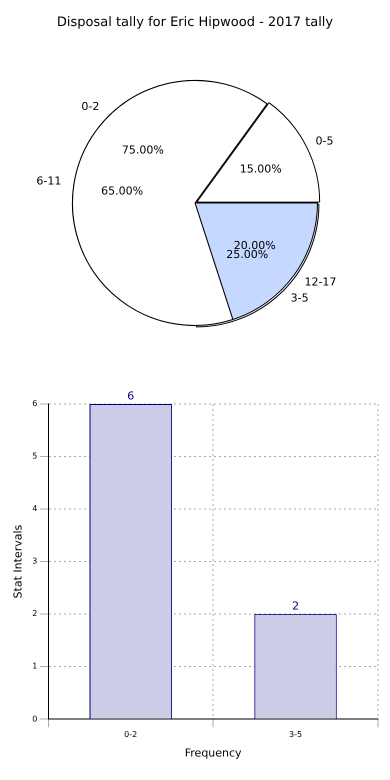  Describe the element at coordinates (213, 753) in the screenshot. I see `x-axis-title: Frequency` at that location.